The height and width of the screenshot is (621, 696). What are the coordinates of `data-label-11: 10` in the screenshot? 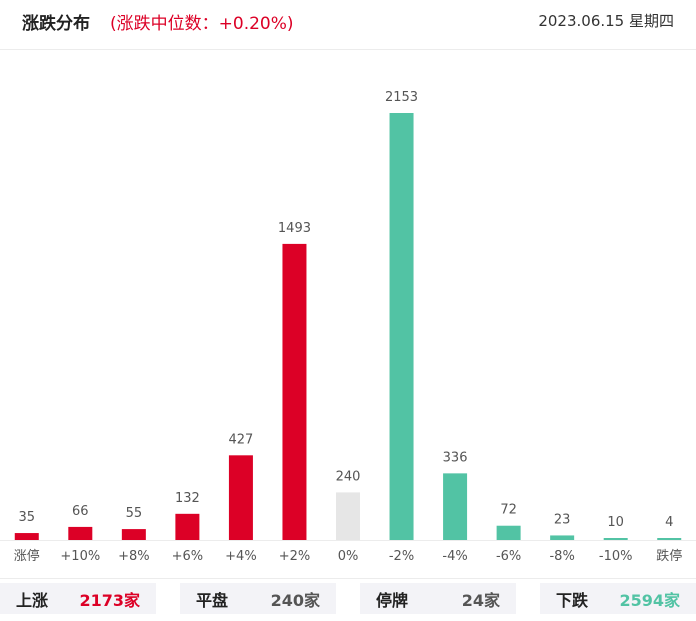 It's located at (615, 522).